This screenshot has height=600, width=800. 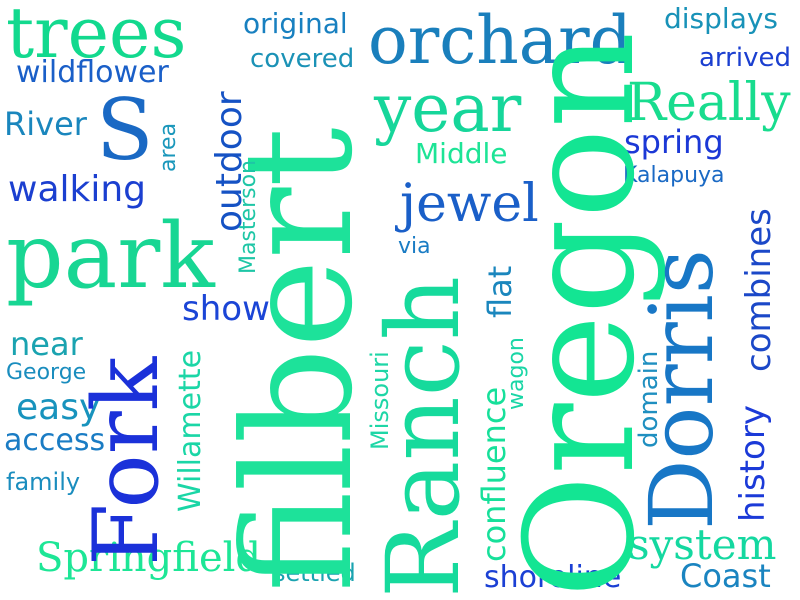 I want to click on word-willamette: Willamette, so click(x=190, y=430).